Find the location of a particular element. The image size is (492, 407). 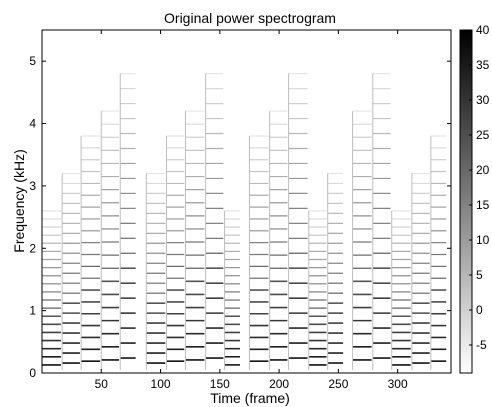

colorbar-tick-label: 25 is located at coordinates (483, 135).